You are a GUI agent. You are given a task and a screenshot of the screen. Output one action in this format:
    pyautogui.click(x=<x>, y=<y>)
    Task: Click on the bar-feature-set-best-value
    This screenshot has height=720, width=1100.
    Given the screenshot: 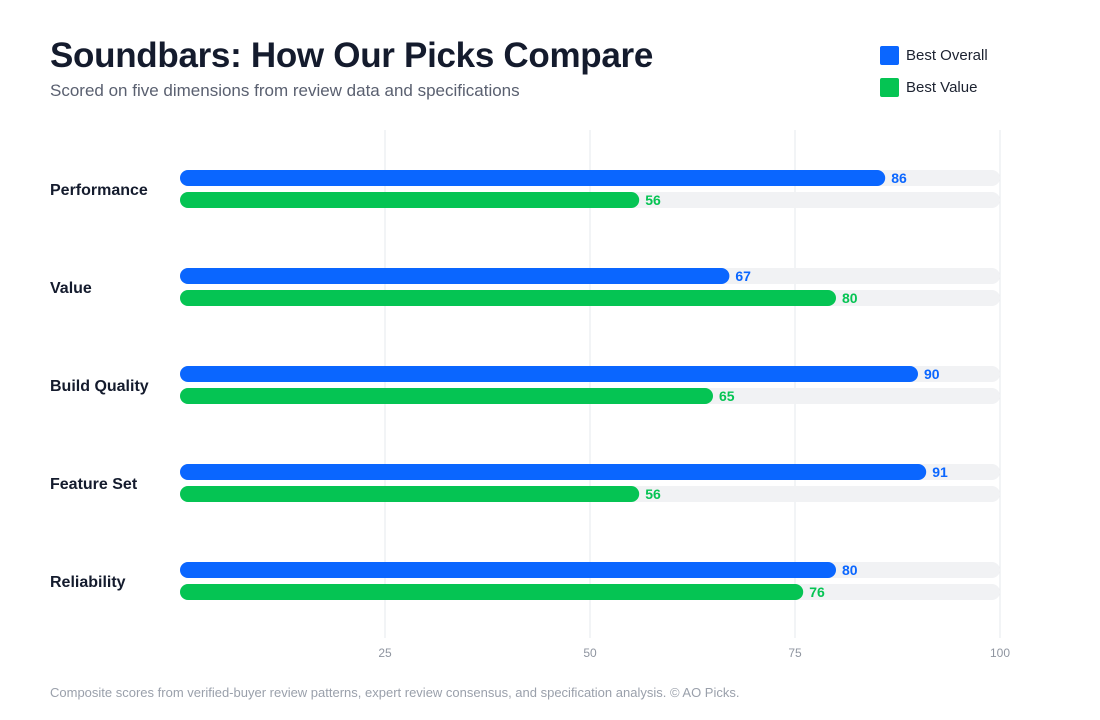 What is the action you would take?
    pyautogui.click(x=410, y=494)
    